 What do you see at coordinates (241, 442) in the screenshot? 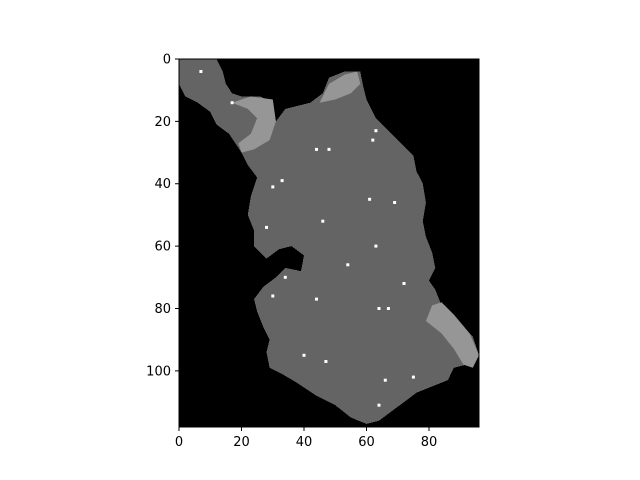
I see `x-tick-label-20: 20` at bounding box center [241, 442].